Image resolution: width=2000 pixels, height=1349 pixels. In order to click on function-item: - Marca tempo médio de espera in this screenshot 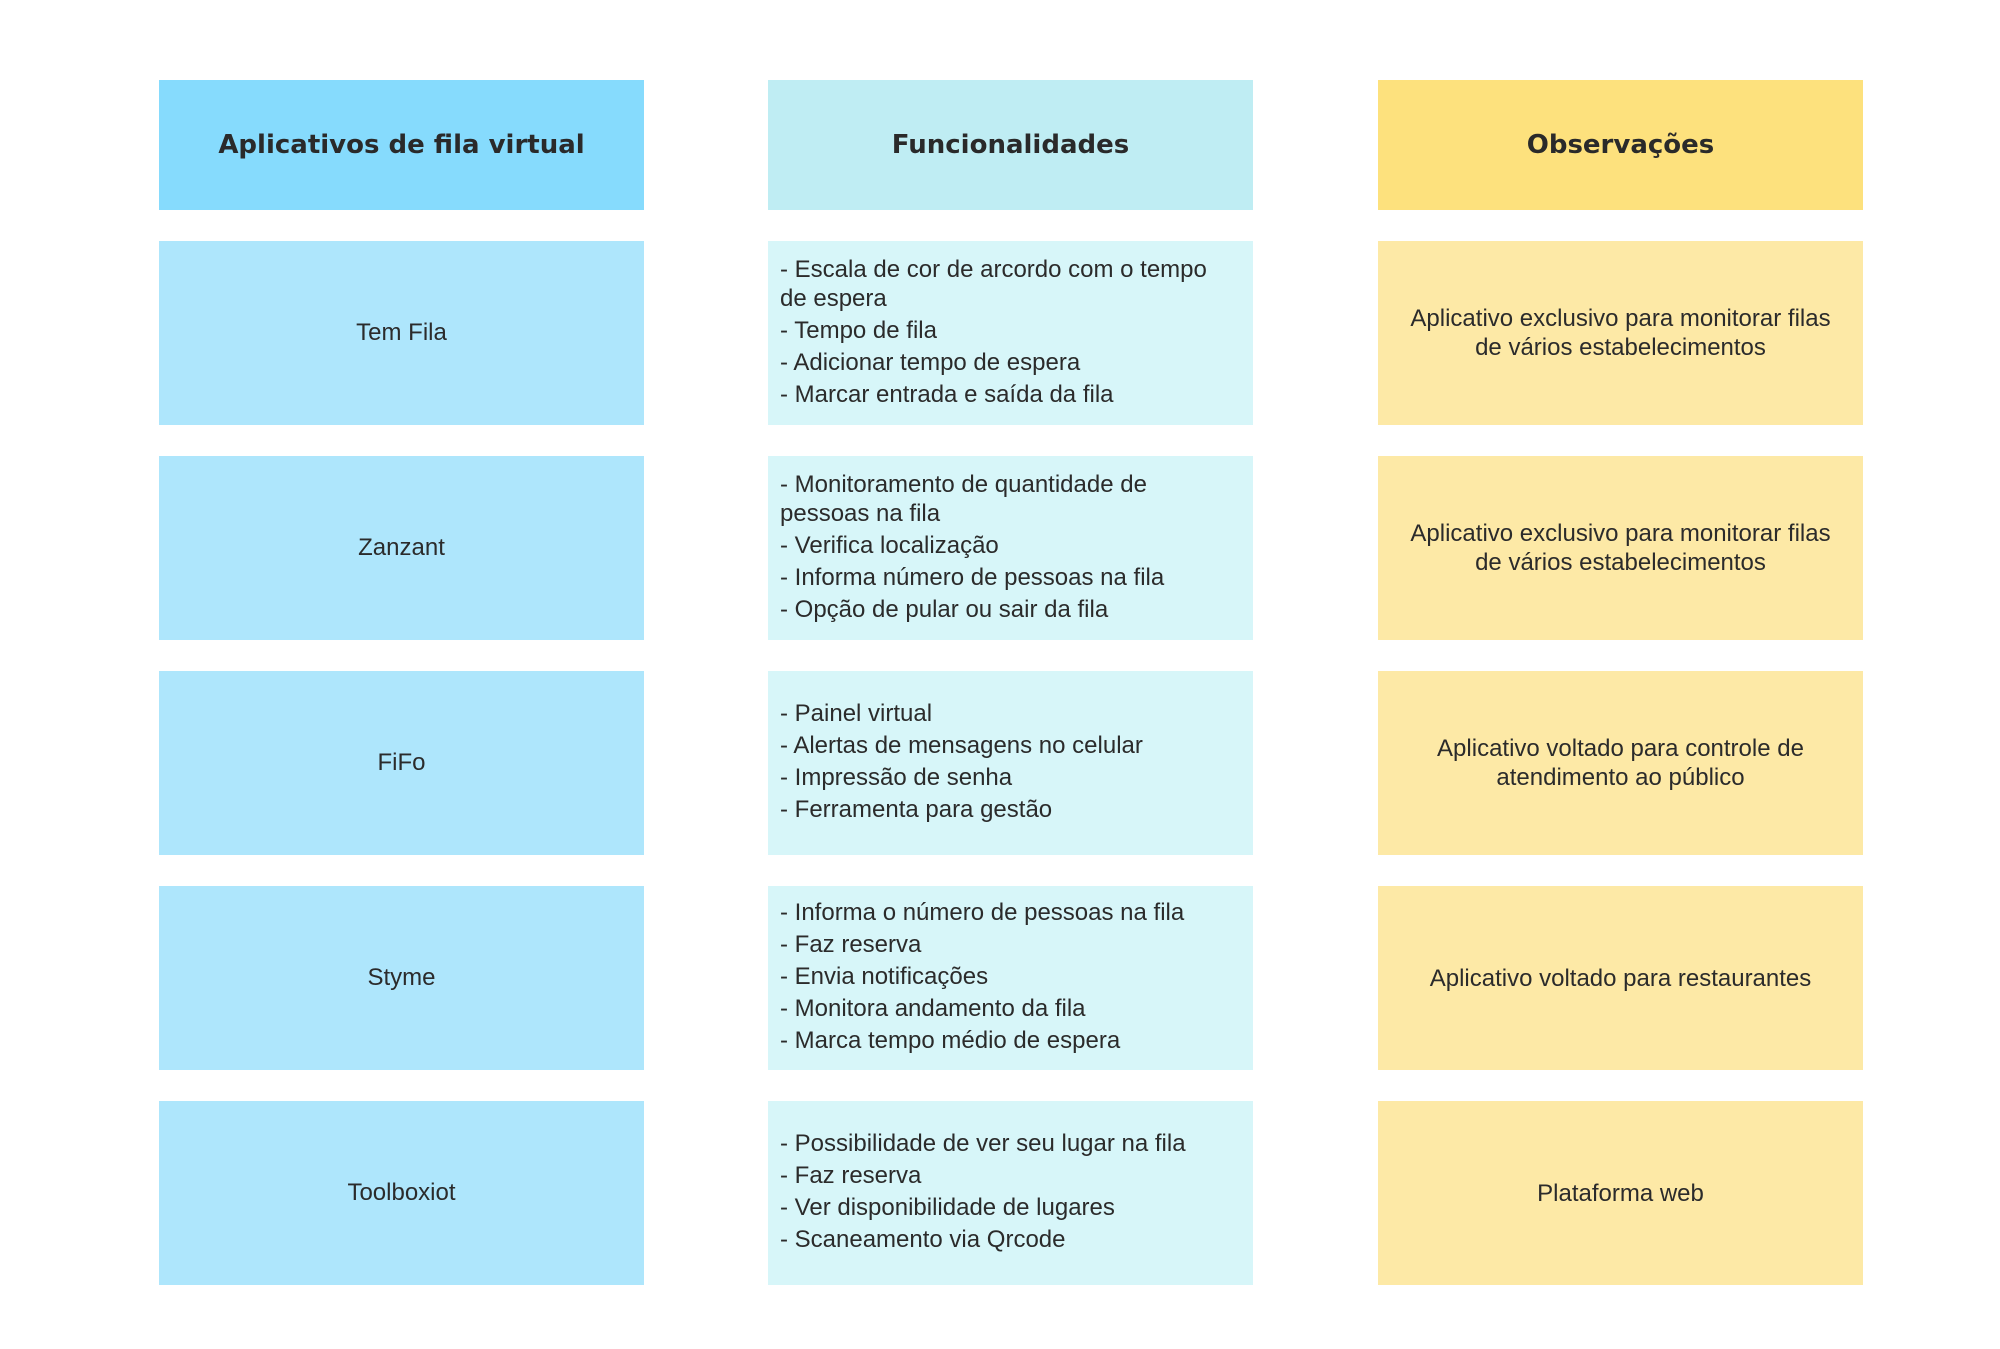, I will do `click(950, 1040)`.